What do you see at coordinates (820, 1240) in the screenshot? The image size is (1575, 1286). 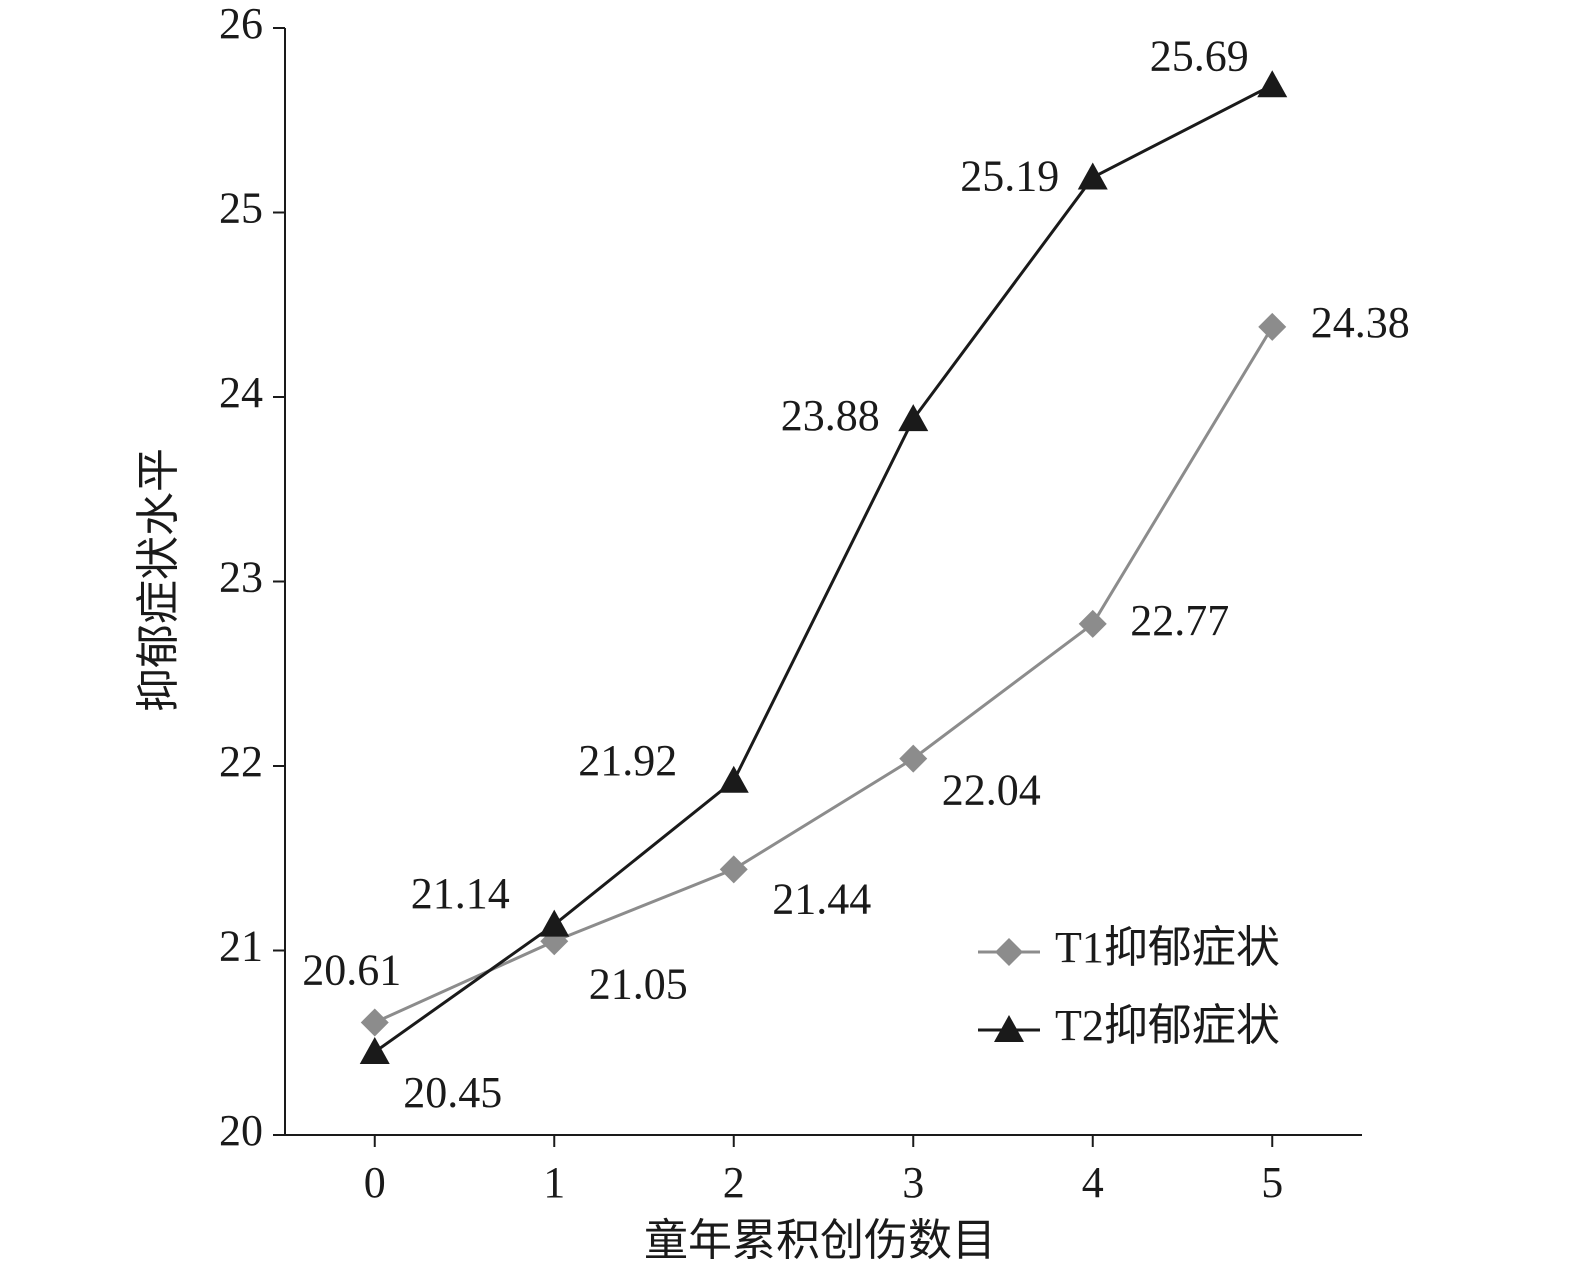 I see `x-axis-title: 童年累积创伤数目` at bounding box center [820, 1240].